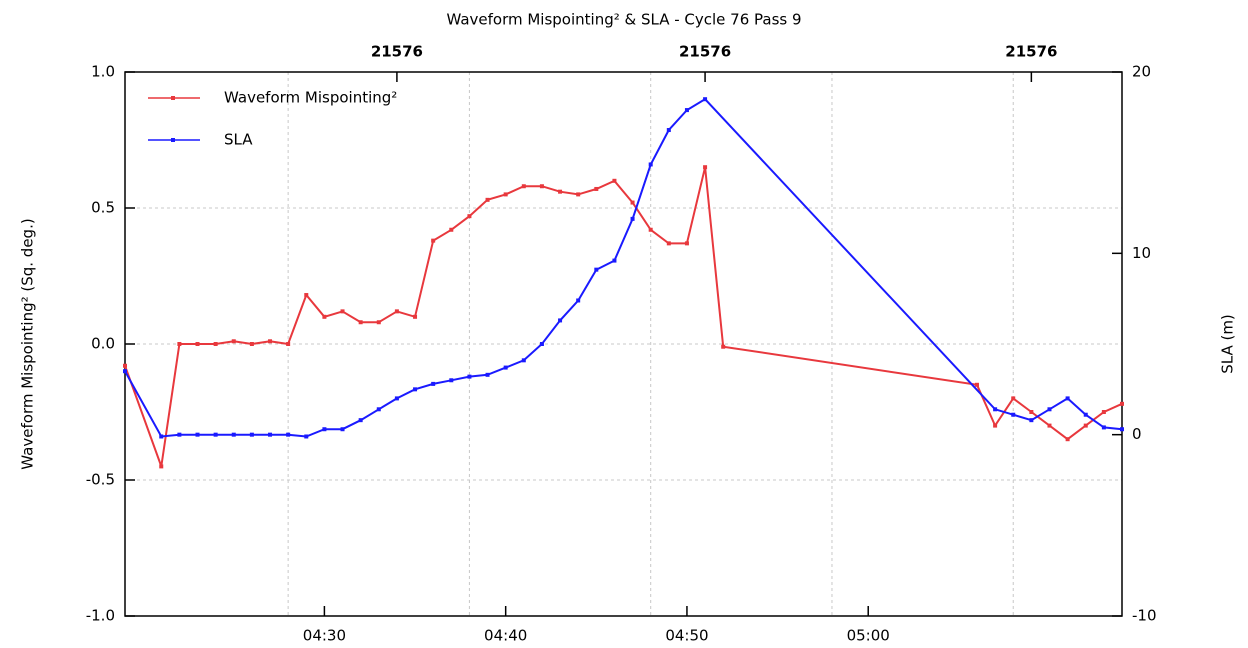 This screenshot has height=648, width=1248. What do you see at coordinates (505, 636) in the screenshot?
I see `x-tick-label: 04:40` at bounding box center [505, 636].